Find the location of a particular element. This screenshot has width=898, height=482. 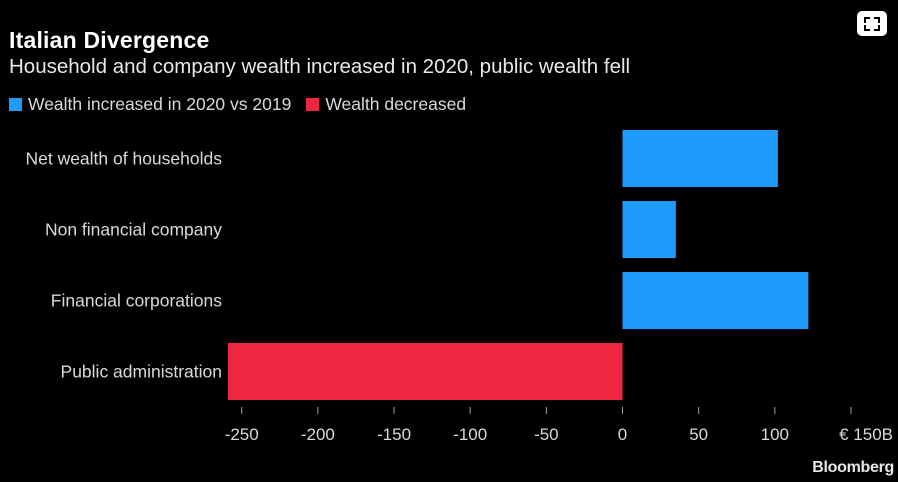

category-label: Net wealth of households is located at coordinates (123, 159).